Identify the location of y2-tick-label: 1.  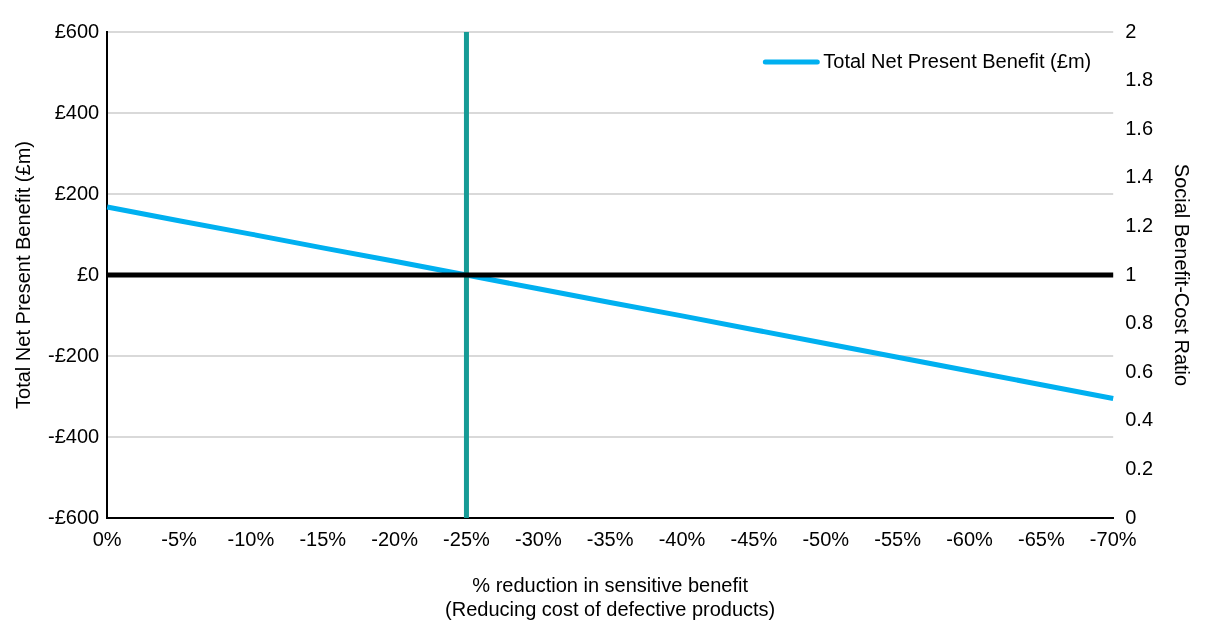
(1131, 273).